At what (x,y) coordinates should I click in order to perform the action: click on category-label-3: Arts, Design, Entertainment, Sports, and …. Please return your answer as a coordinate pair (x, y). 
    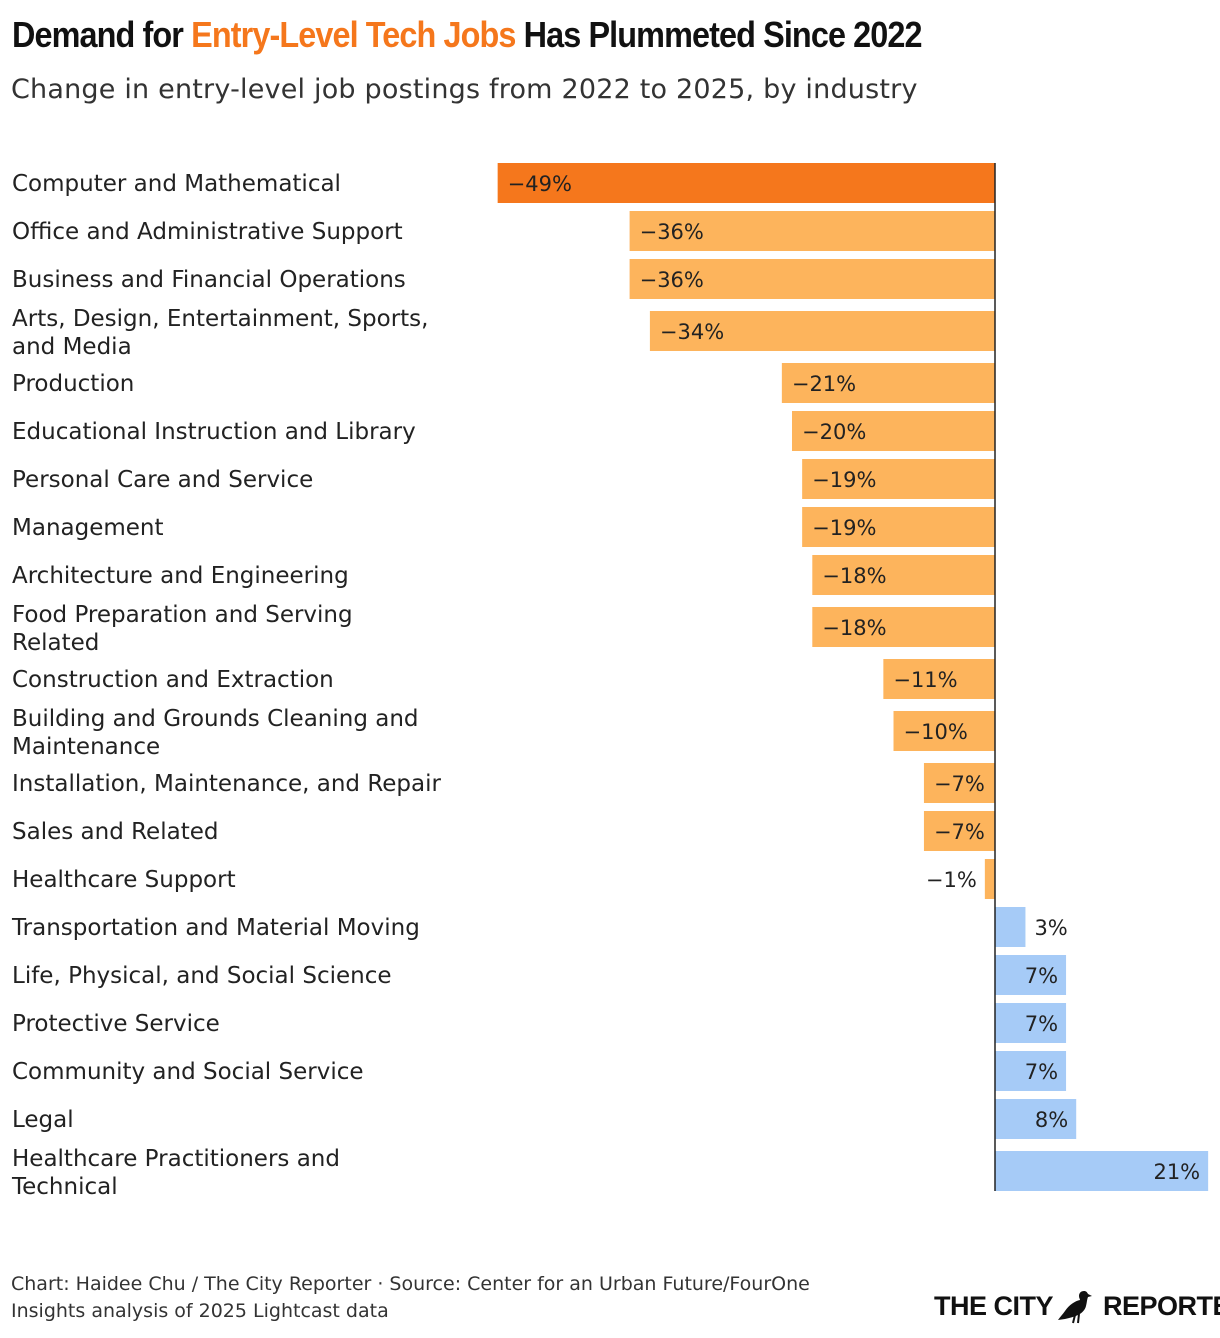
    Looking at the image, I should click on (220, 333).